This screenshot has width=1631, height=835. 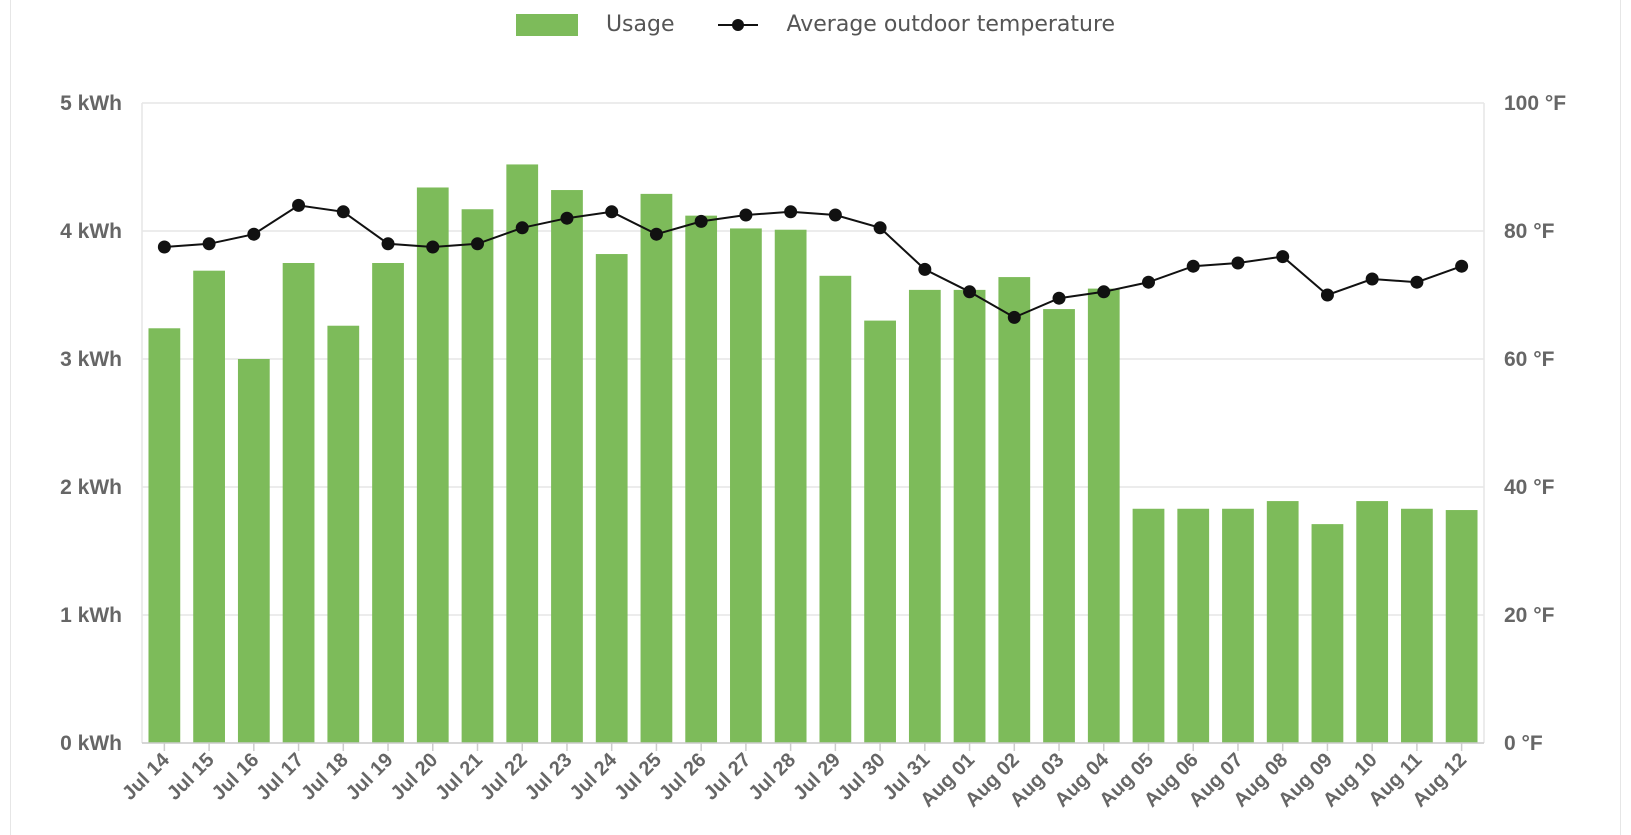 I want to click on x-tick-label: Jul 30, so click(x=862, y=777).